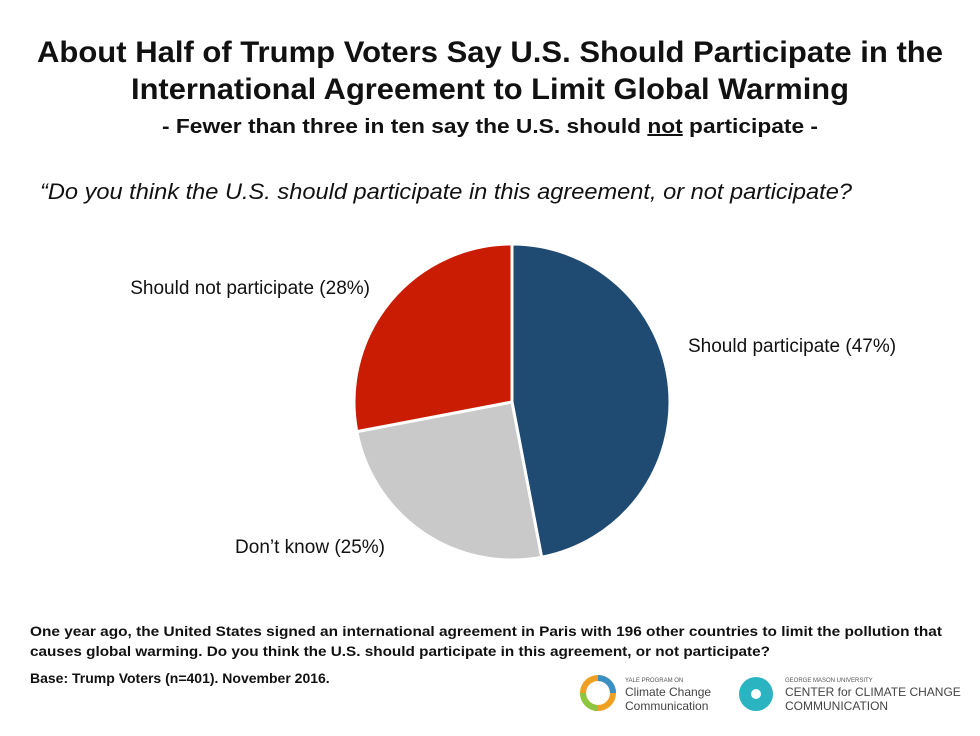 The image size is (980, 736). I want to click on logo-text: Climate Change, so click(668, 692).